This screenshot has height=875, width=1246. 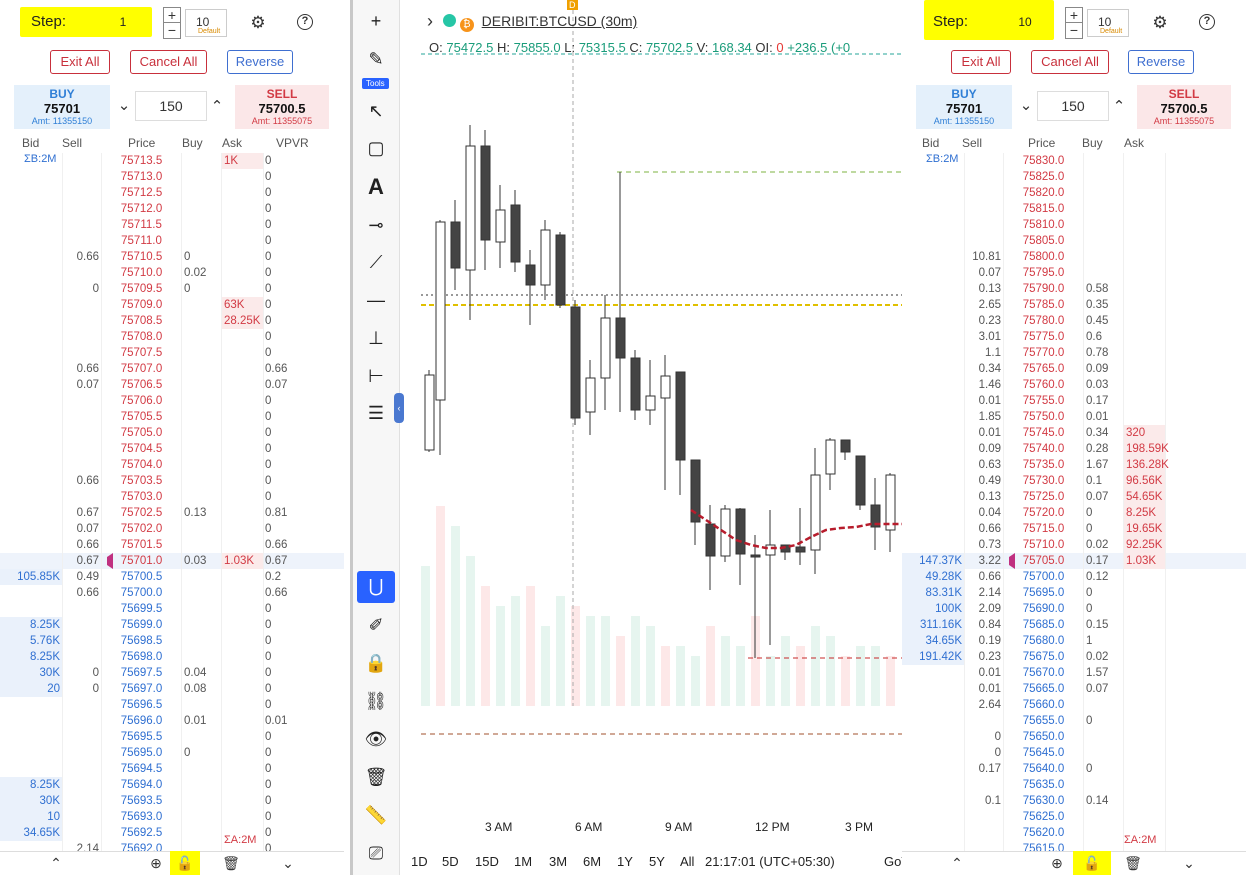 What do you see at coordinates (376, 21) in the screenshot?
I see `crosshair-icon: +` at bounding box center [376, 21].